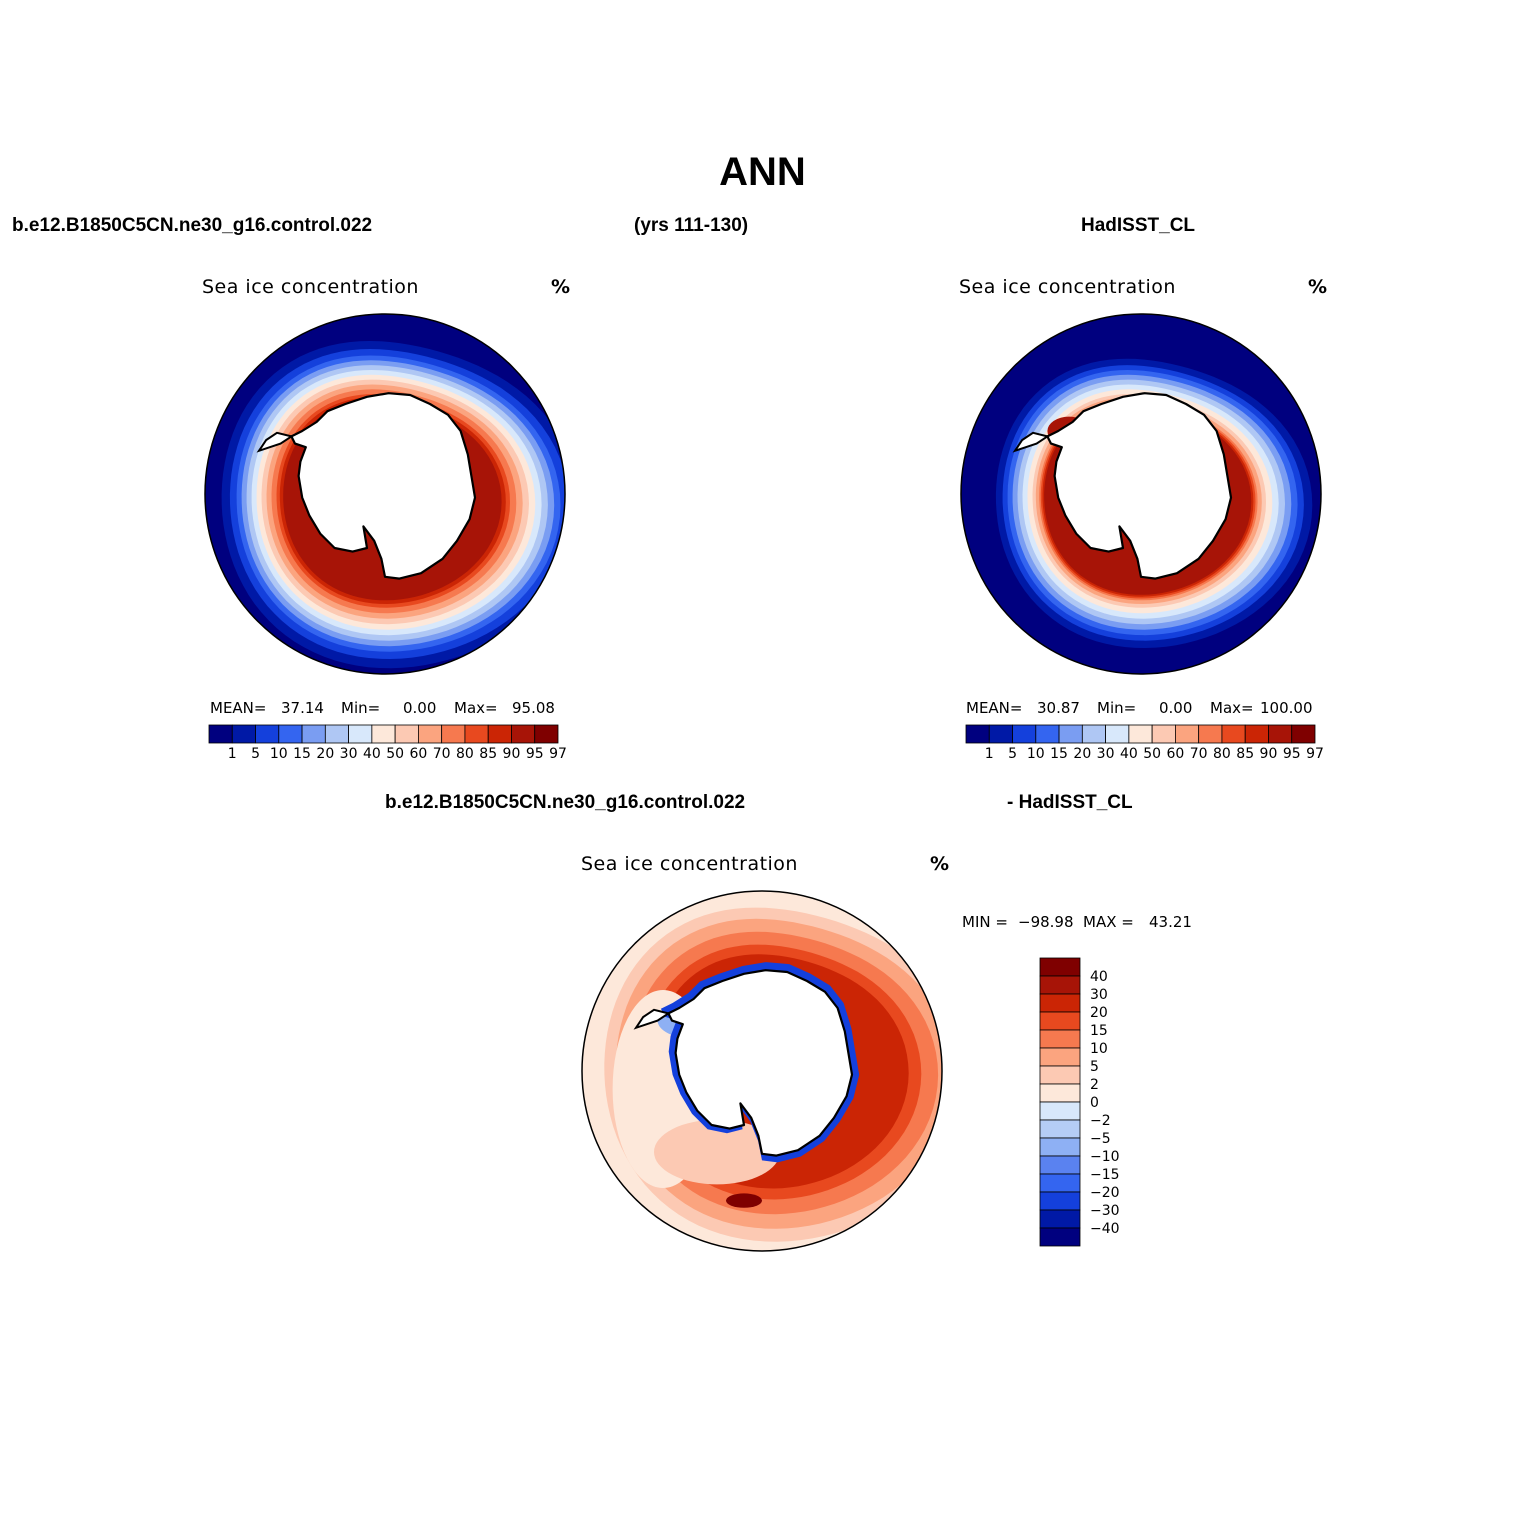  Describe the element at coordinates (691, 225) in the screenshot. I see `years-header: (yrs 111-130)` at that location.